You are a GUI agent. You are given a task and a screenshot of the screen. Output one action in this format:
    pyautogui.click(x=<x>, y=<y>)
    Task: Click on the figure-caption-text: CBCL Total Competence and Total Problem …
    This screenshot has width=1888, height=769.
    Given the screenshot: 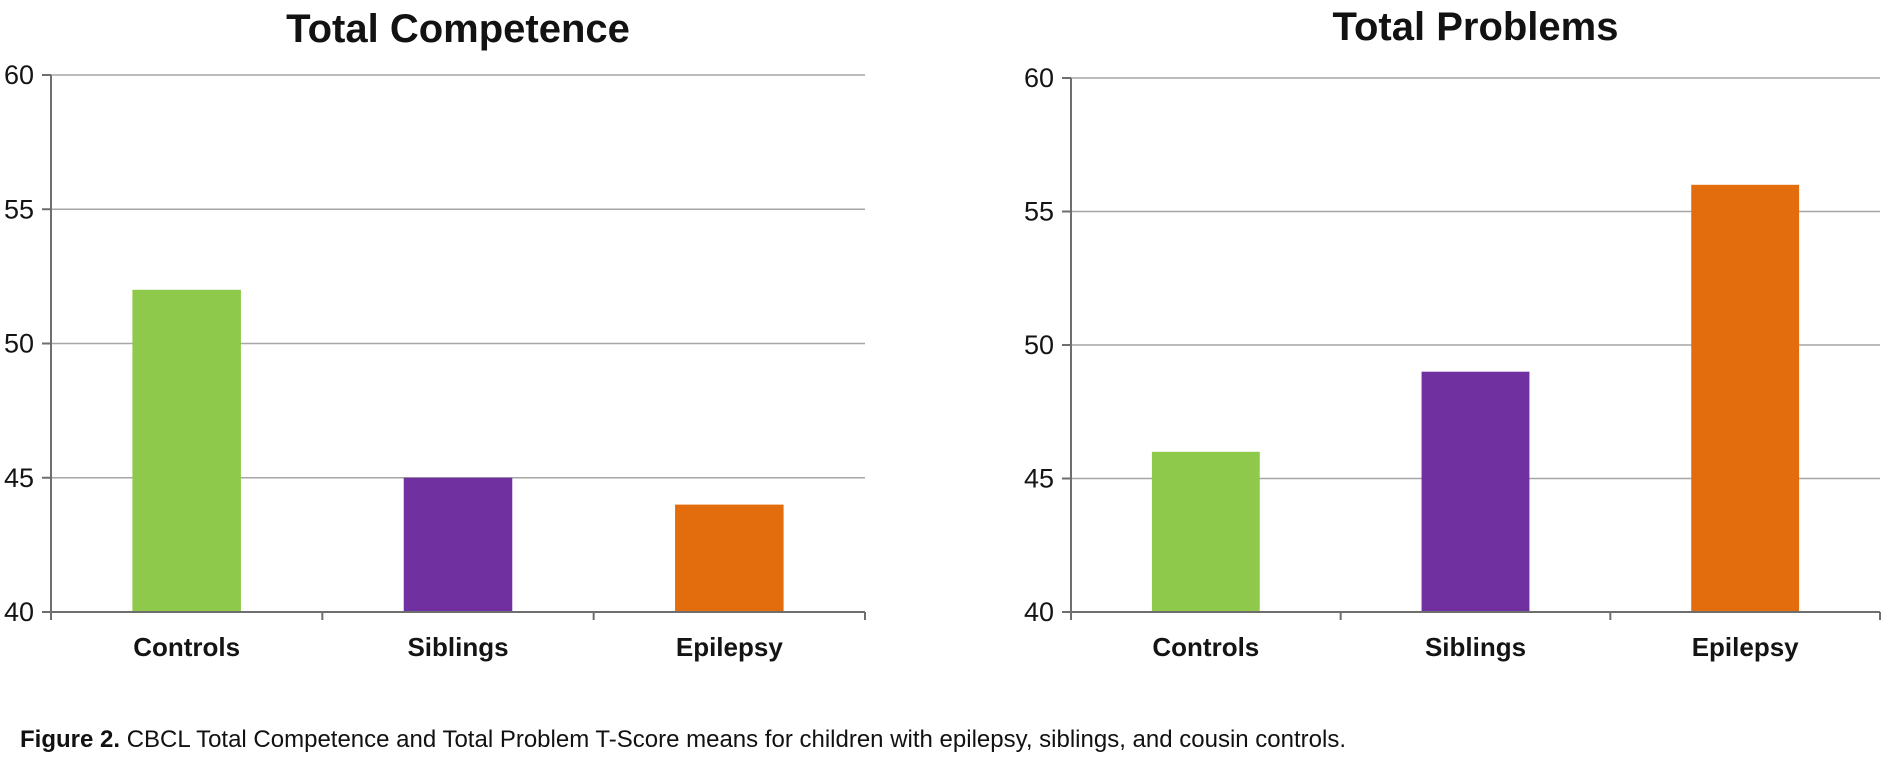 What is the action you would take?
    pyautogui.click(x=733, y=739)
    